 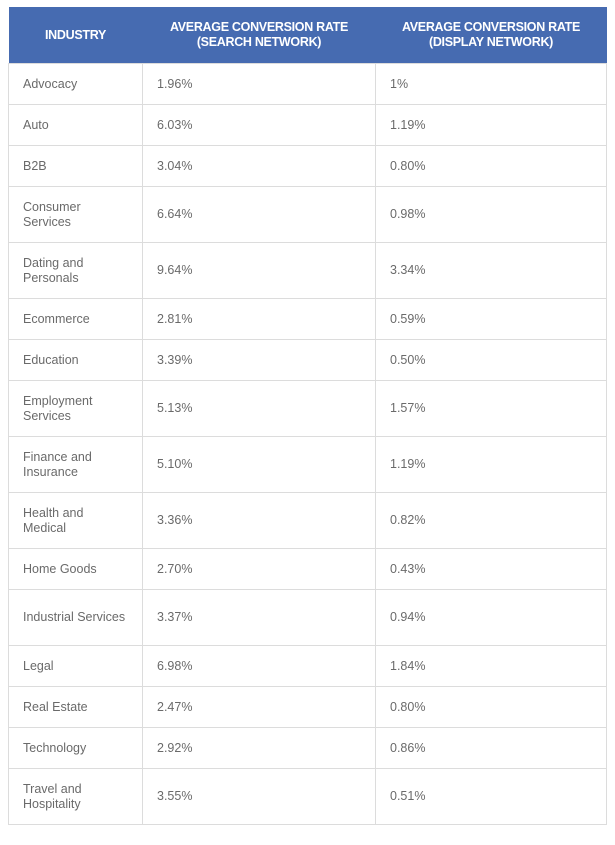 I want to click on display-rate-cell: 1.57%, so click(x=491, y=408).